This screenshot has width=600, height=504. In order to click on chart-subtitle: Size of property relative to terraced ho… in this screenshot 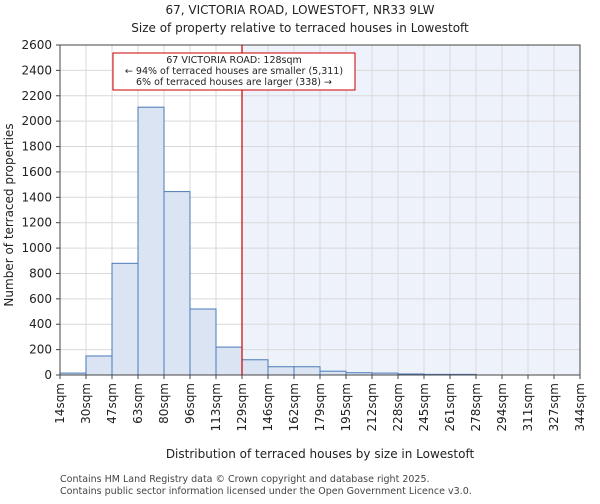, I will do `click(300, 28)`.